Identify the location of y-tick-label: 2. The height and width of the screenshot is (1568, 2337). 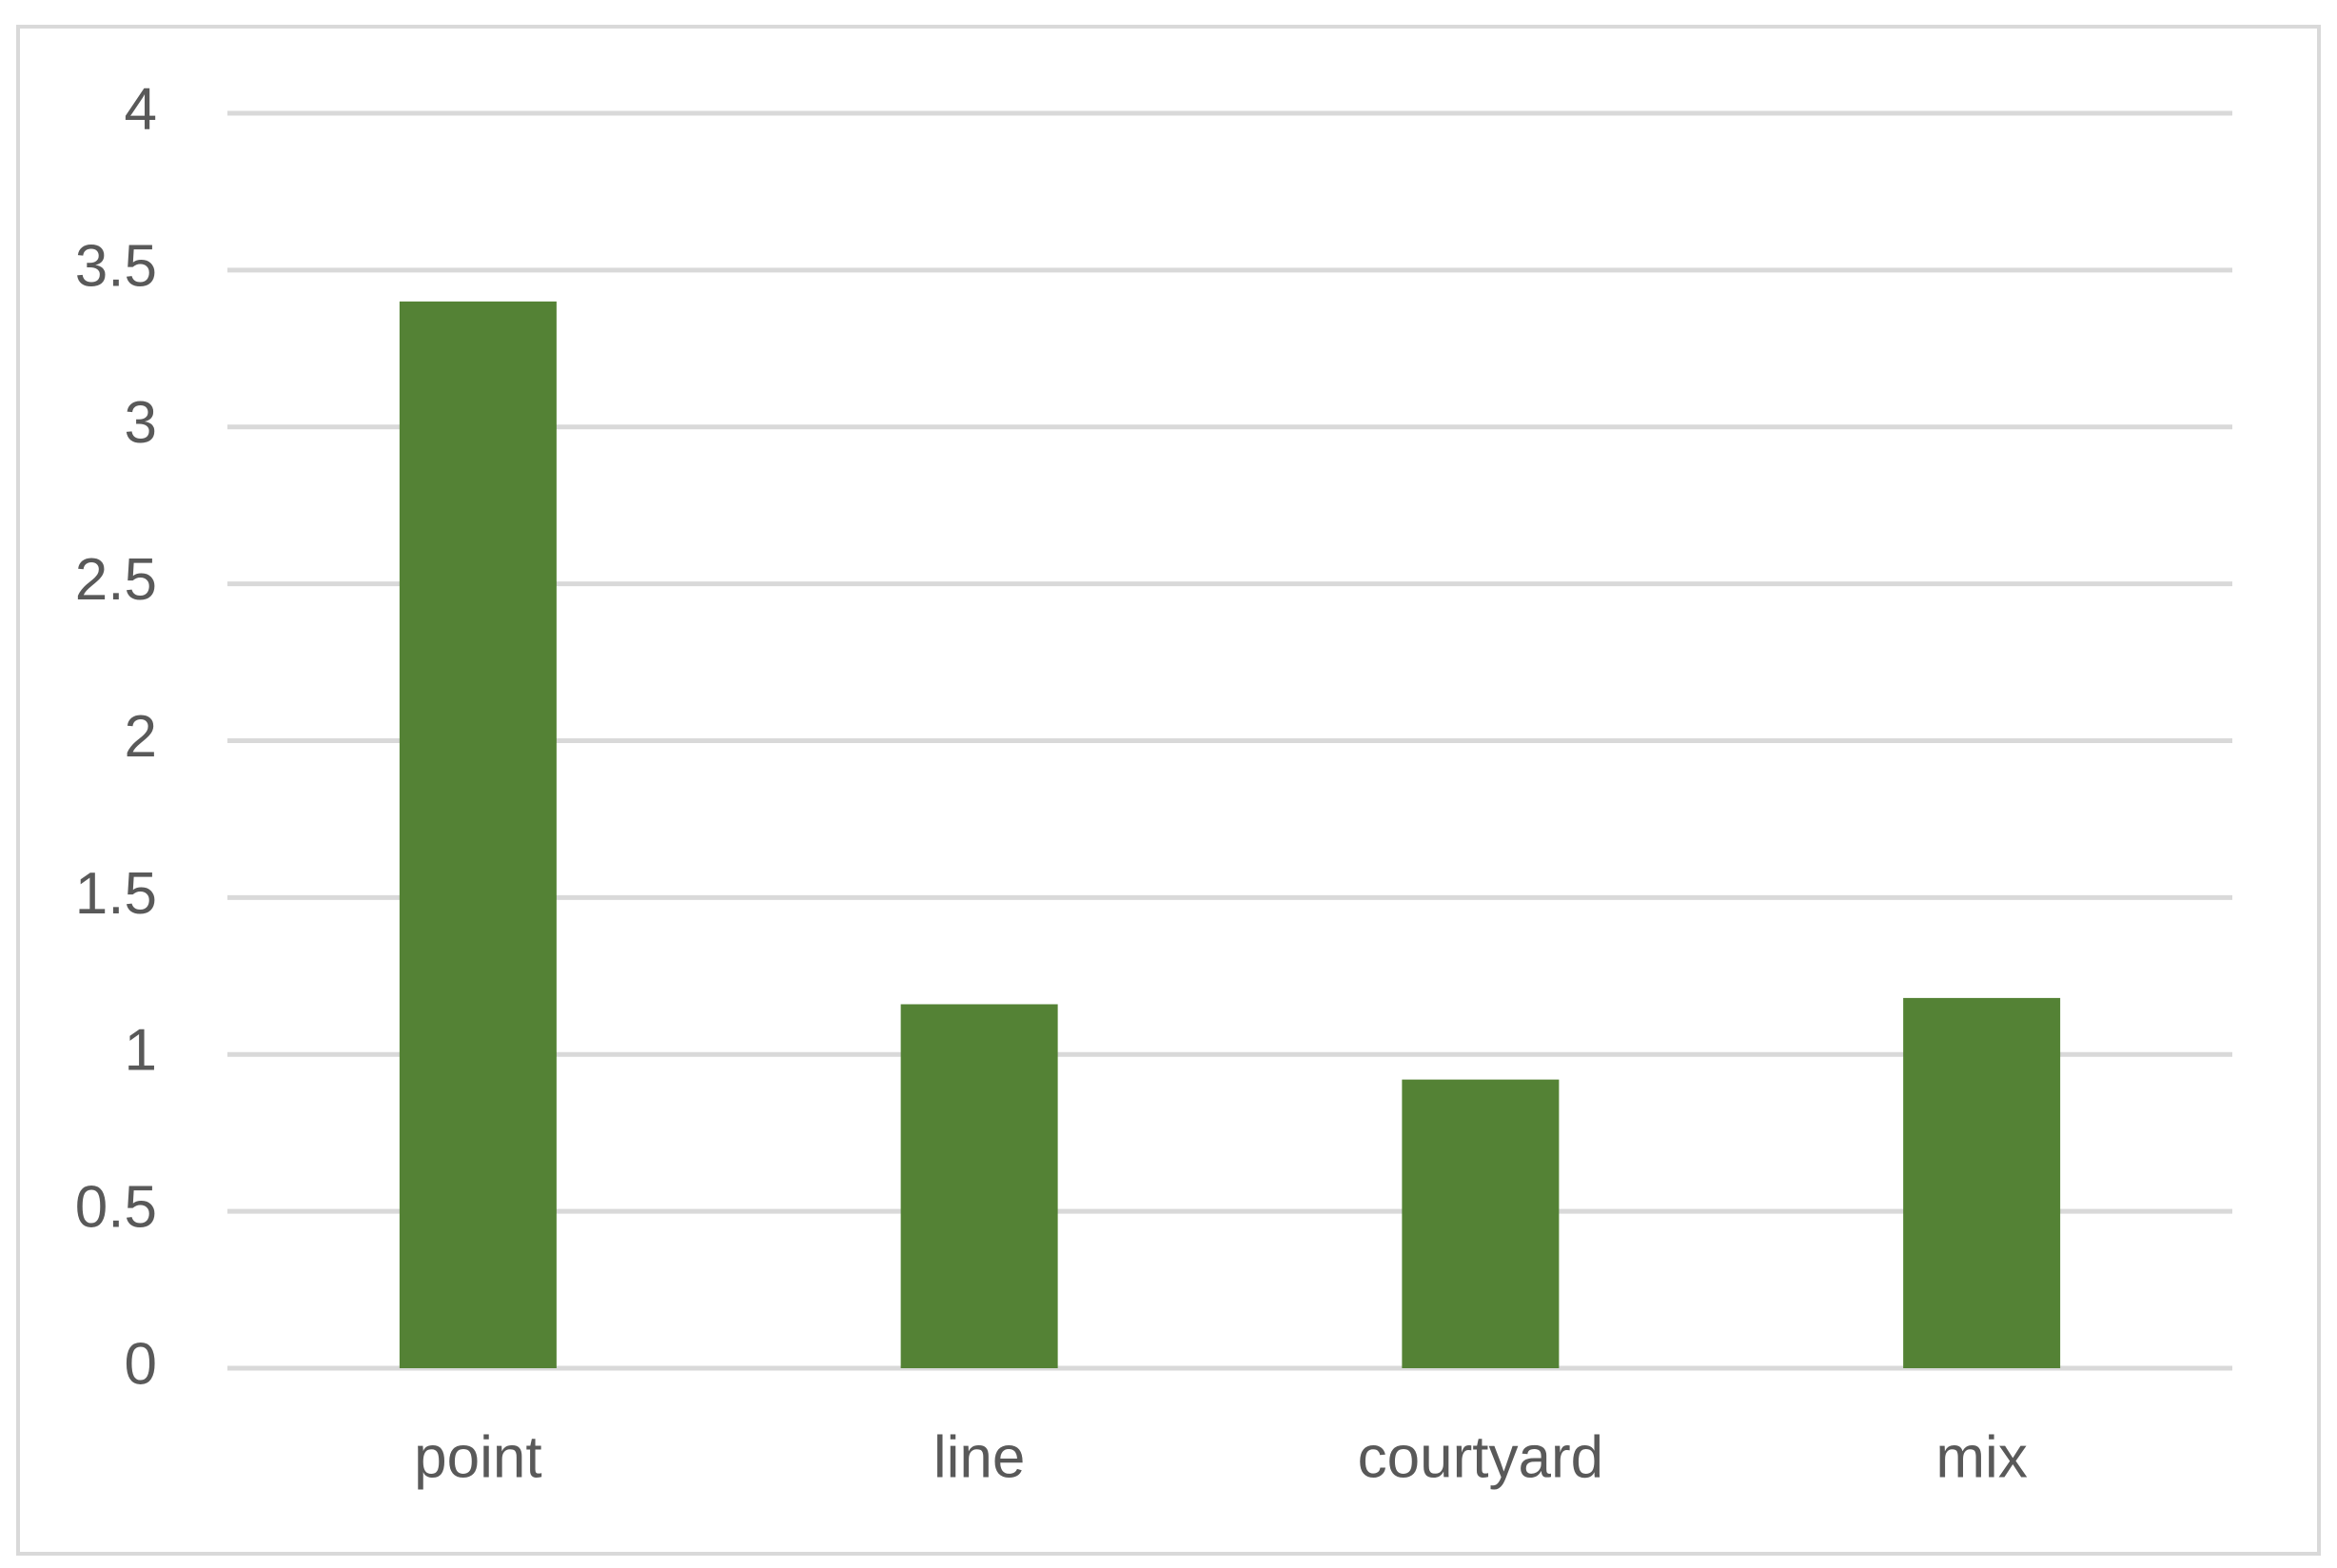
(141, 737).